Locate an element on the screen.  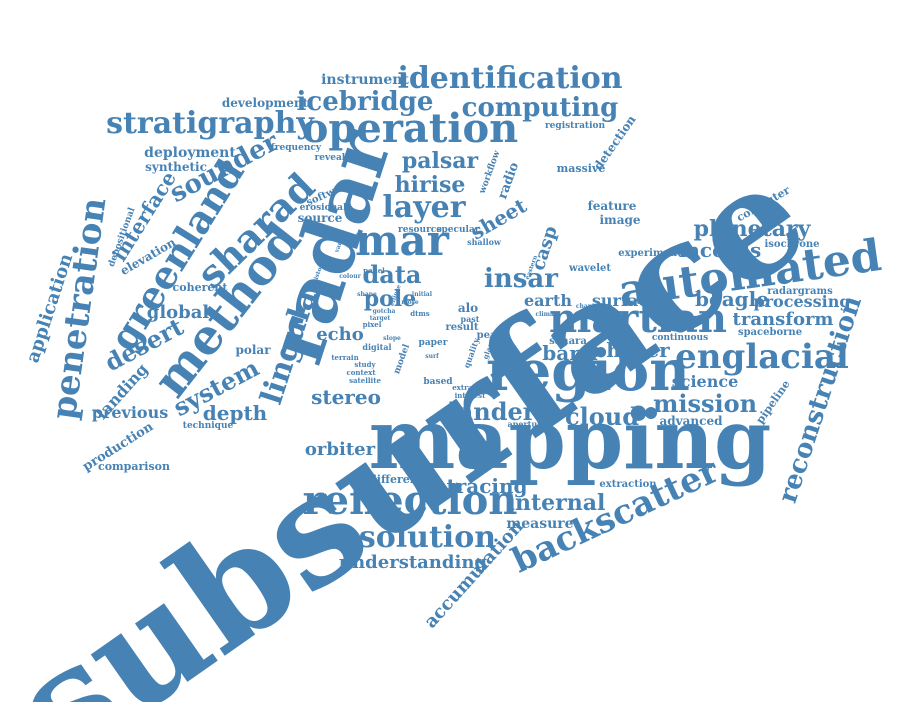
word-radargrams: radargrams is located at coordinates (800, 291).